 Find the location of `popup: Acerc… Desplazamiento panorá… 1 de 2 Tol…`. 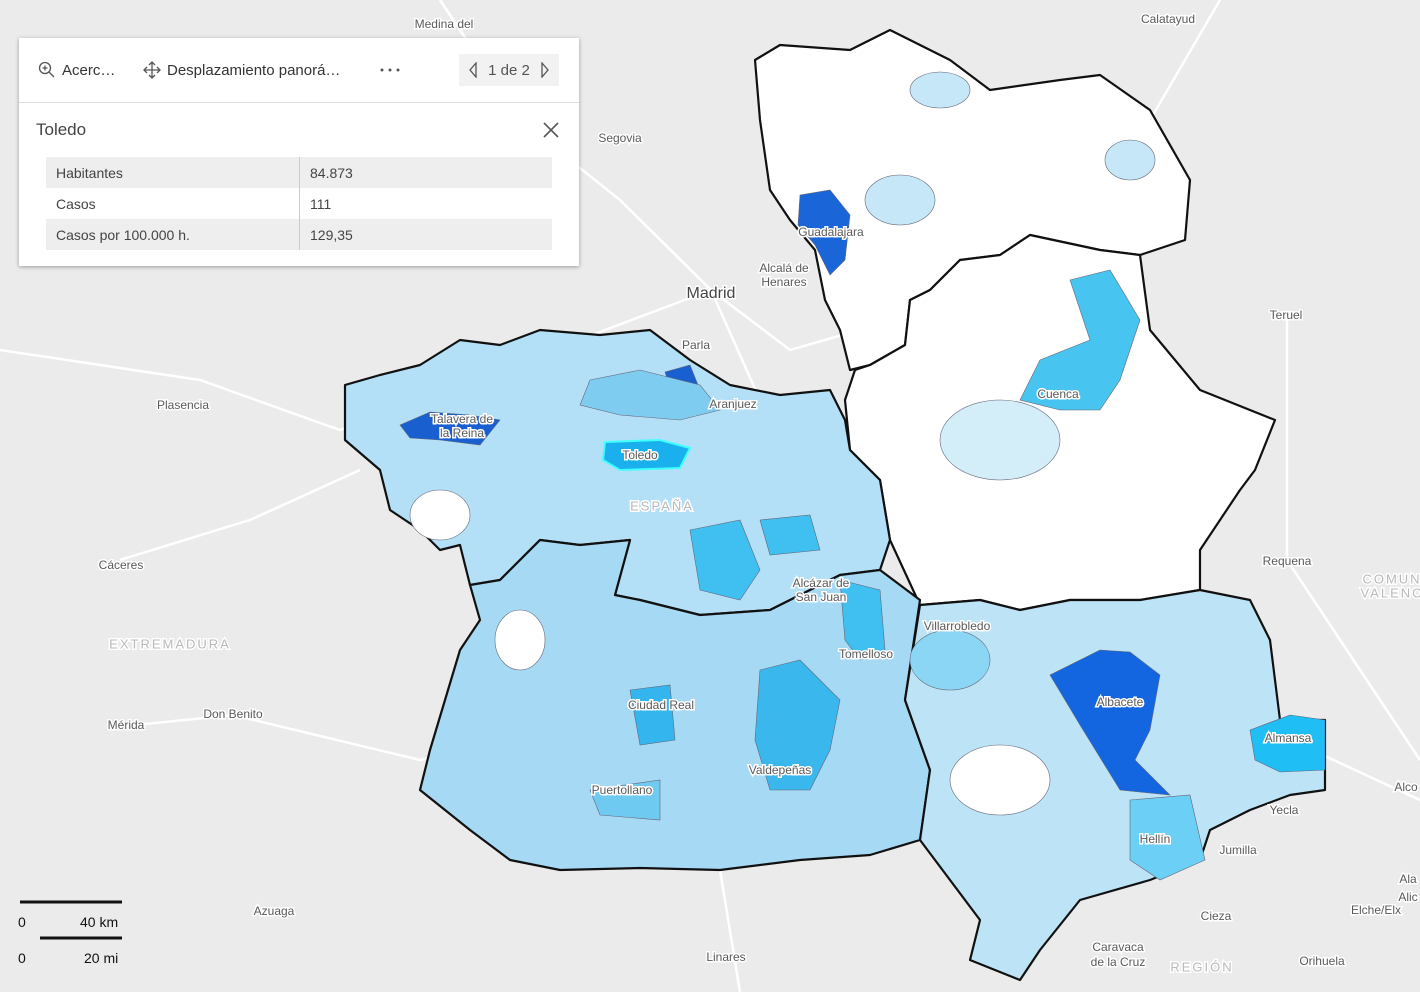

popup: Acerc… Desplazamiento panorá… 1 de 2 Tol… is located at coordinates (299, 152).